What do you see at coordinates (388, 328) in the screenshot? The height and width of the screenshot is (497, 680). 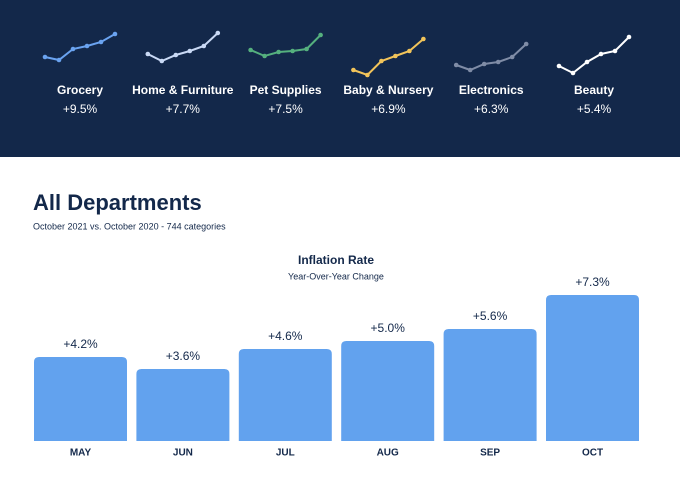 I see `value-label: +5.0%` at bounding box center [388, 328].